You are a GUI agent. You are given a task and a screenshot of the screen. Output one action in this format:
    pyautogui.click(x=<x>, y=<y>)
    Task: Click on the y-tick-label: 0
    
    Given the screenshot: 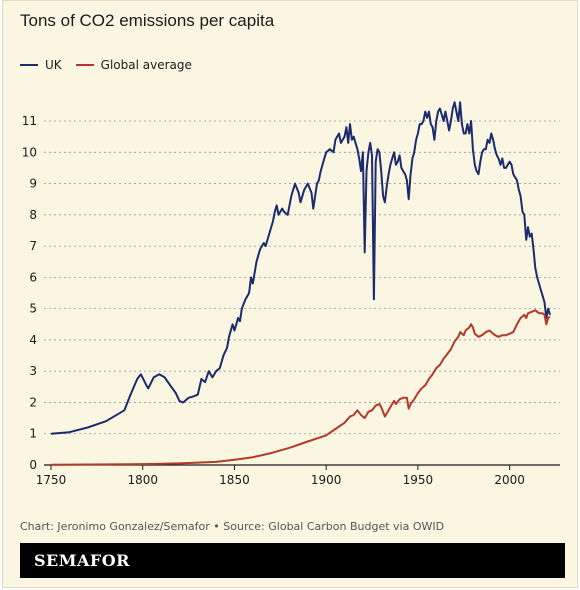 What is the action you would take?
    pyautogui.click(x=33, y=465)
    